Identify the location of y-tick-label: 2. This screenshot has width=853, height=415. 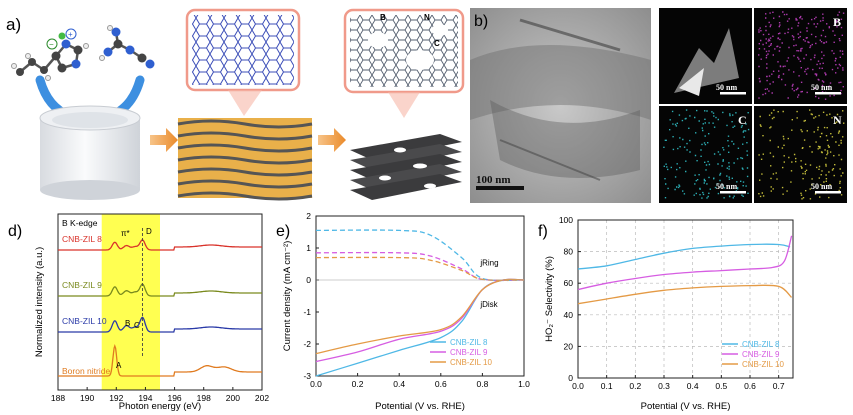
(308, 216).